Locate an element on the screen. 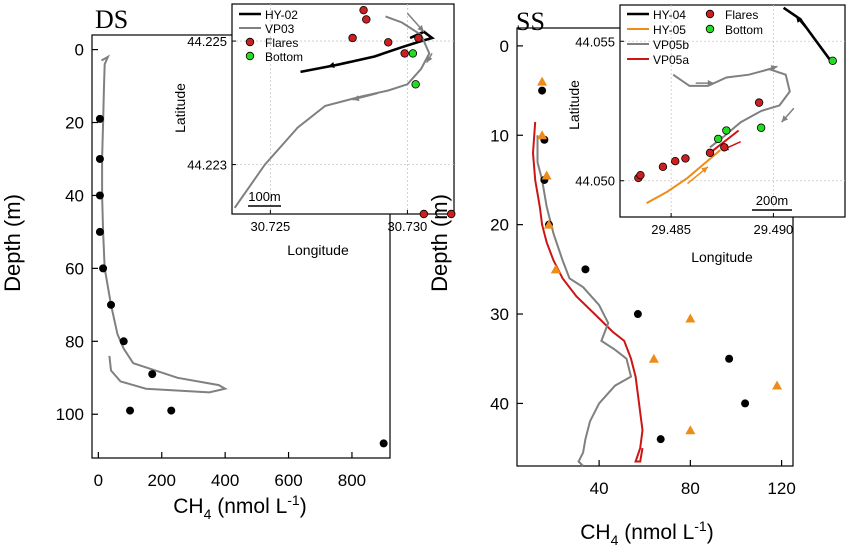  panel-label: SS is located at coordinates (530, 21).